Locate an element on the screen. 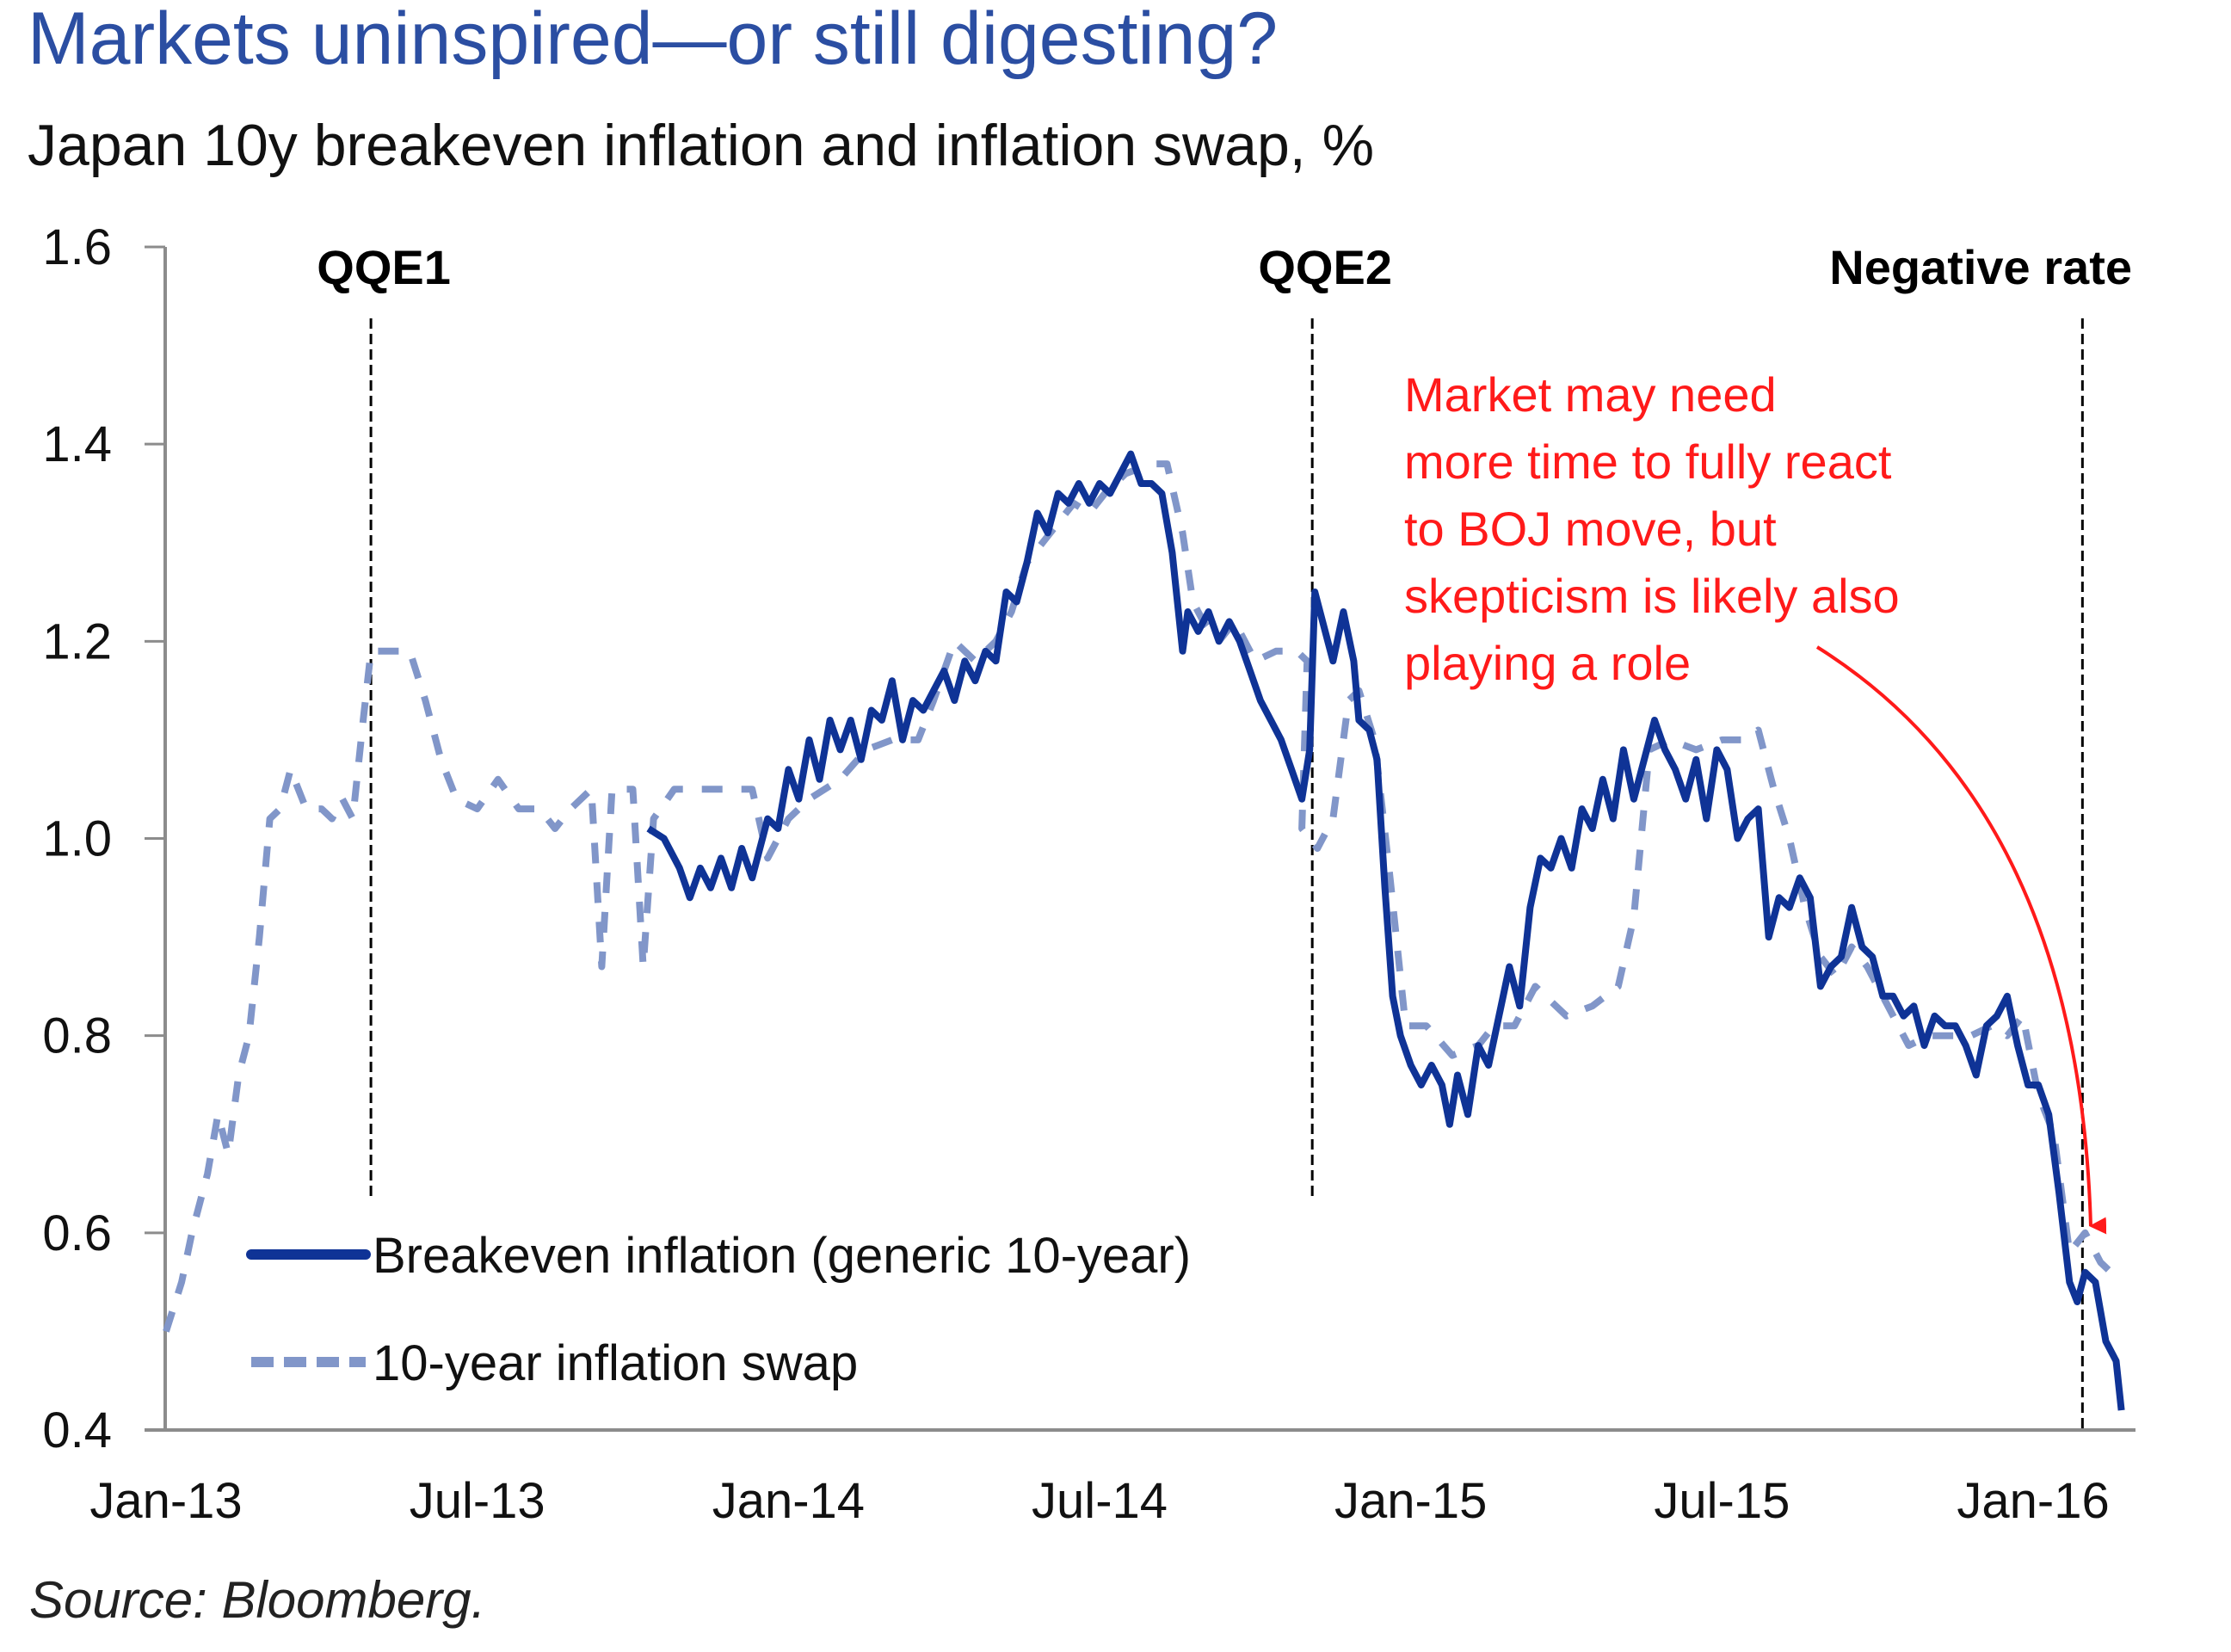  legend-label-swap: 10-year inflation swap is located at coordinates (616, 1363).